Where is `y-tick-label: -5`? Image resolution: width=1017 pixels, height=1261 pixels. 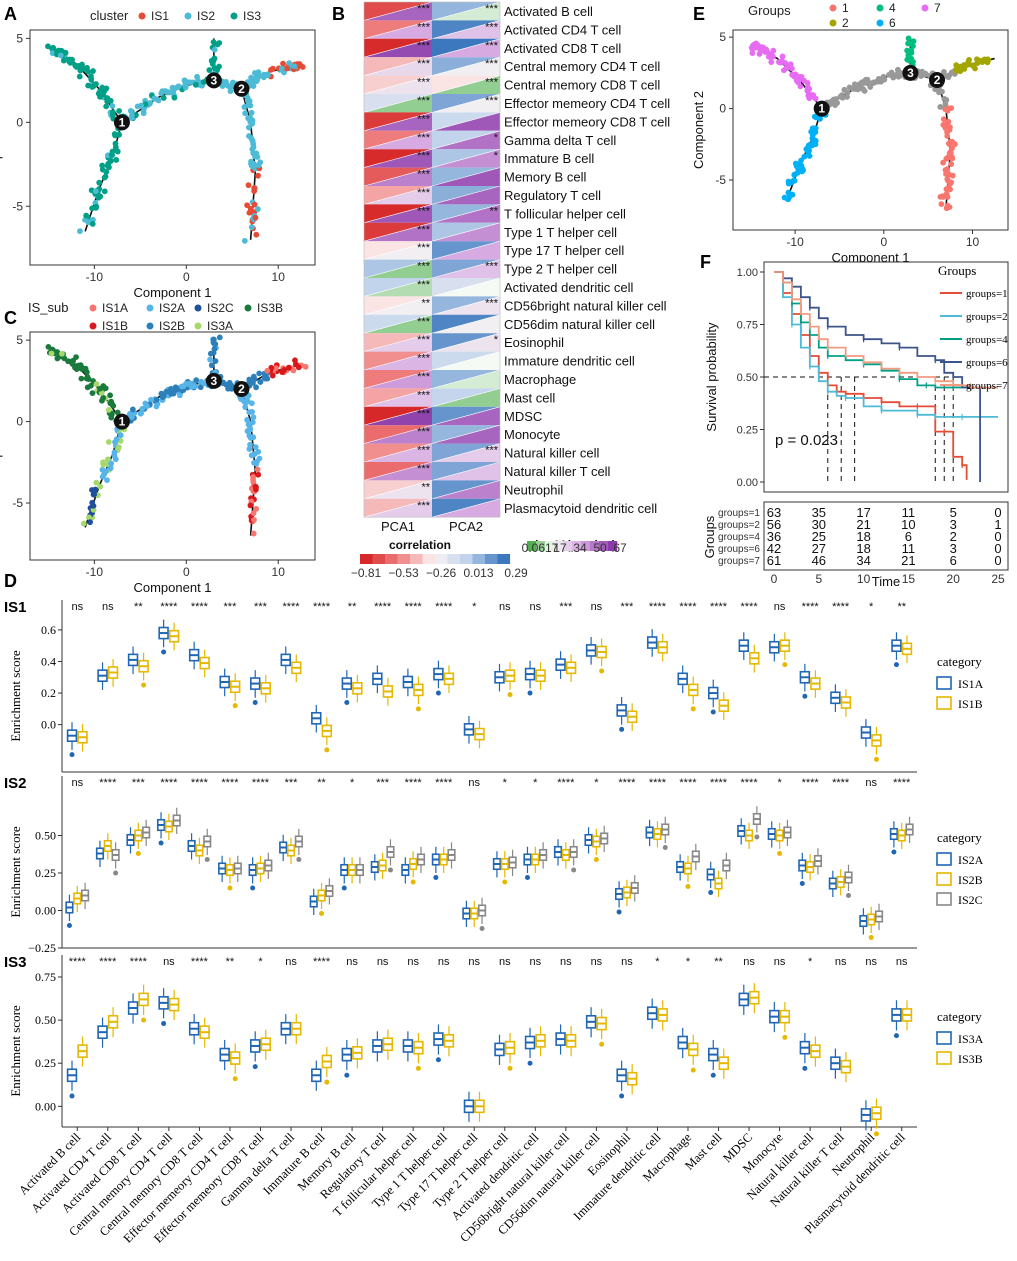 y-tick-label: -5 is located at coordinates (17, 206).